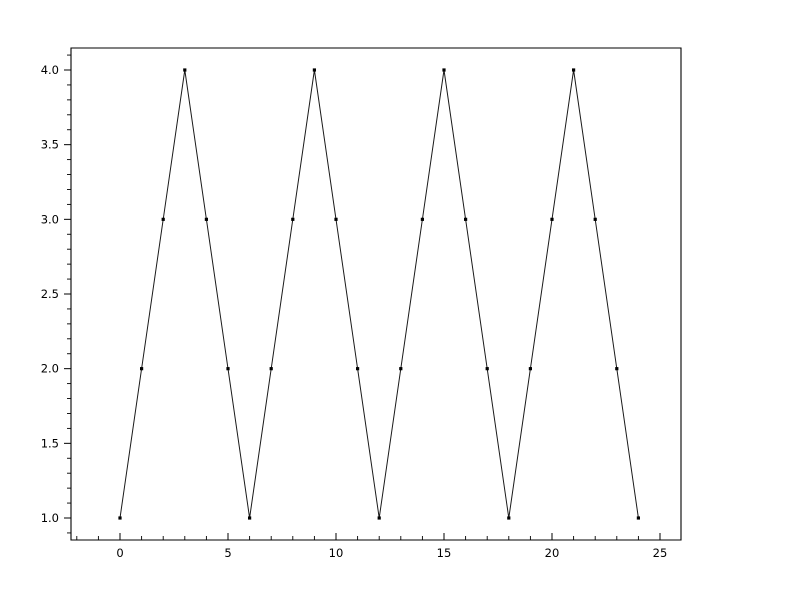 This screenshot has height=600, width=800. I want to click on y-axis-minor-ticks, so click(69, 294).